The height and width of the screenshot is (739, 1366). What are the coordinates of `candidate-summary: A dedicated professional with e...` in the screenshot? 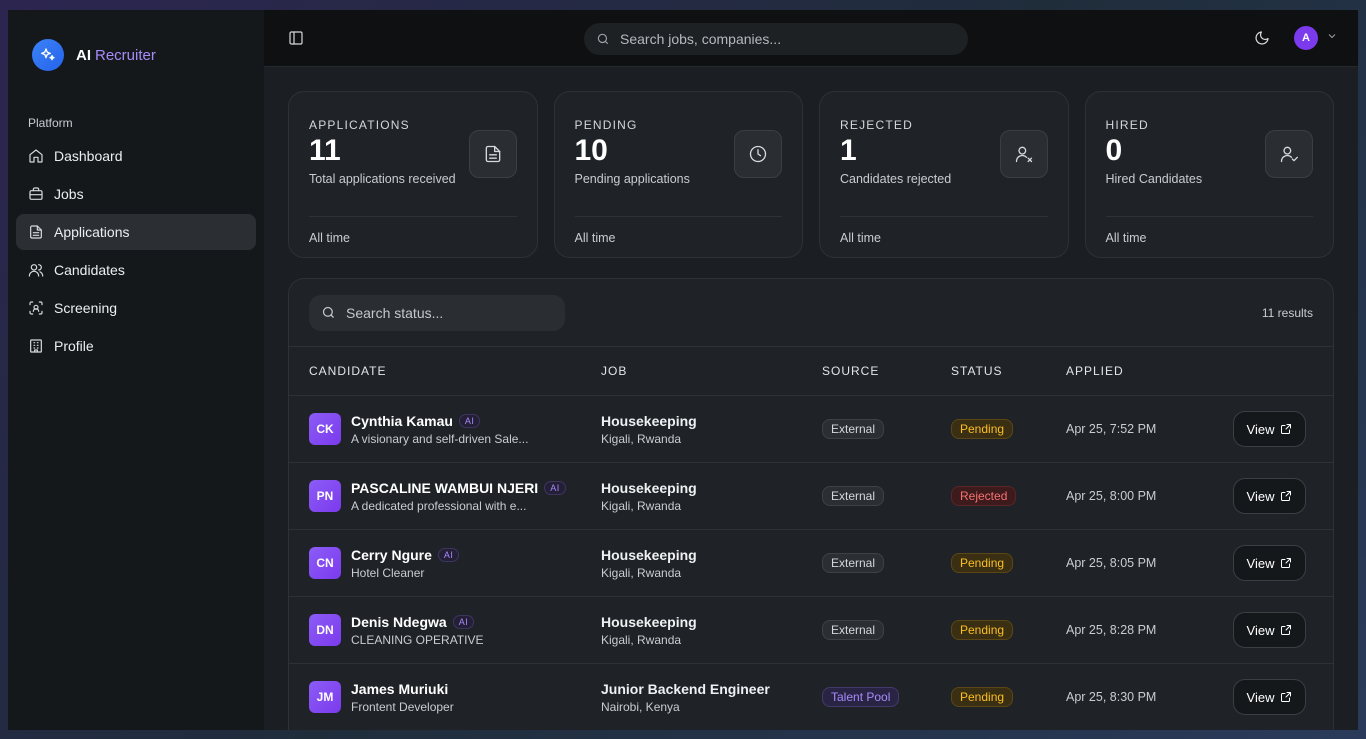 It's located at (439, 505).